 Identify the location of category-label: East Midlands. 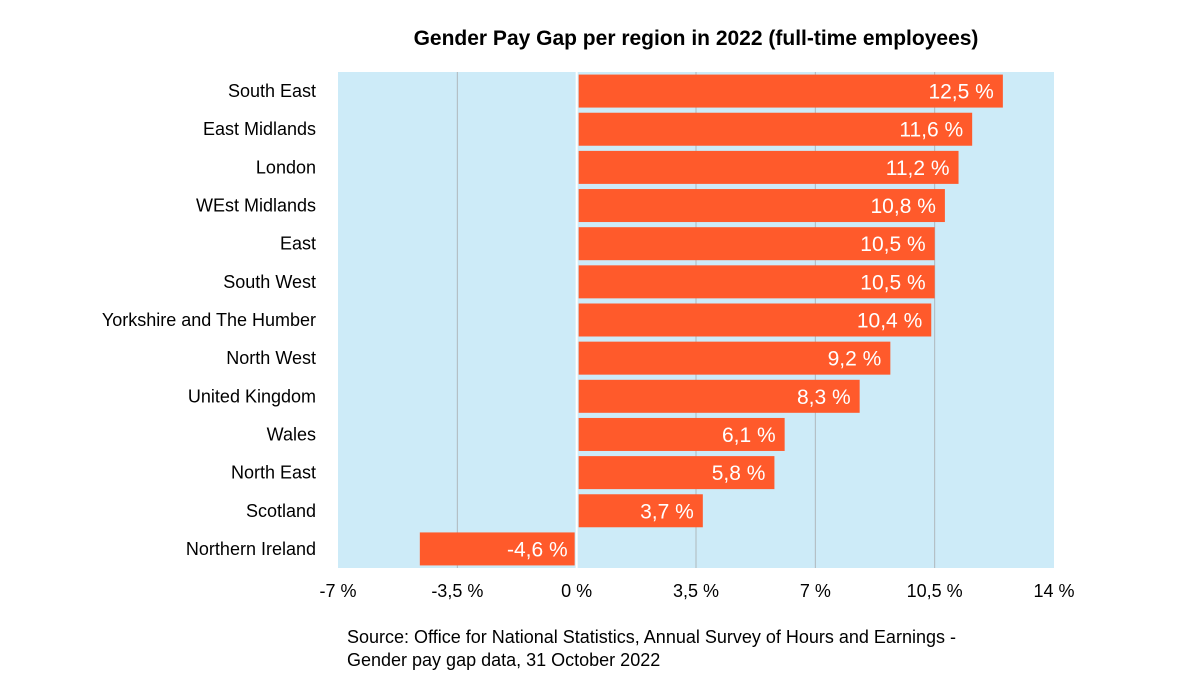
(259, 129).